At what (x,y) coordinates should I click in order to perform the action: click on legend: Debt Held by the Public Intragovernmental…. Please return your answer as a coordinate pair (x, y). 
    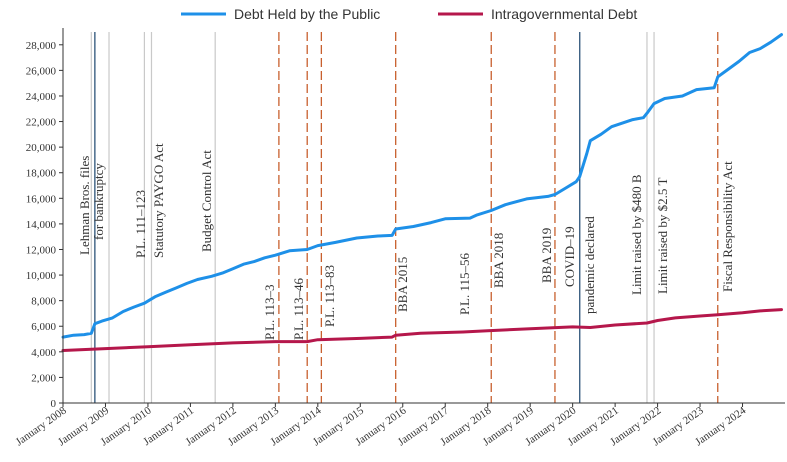
    Looking at the image, I should click on (409, 14).